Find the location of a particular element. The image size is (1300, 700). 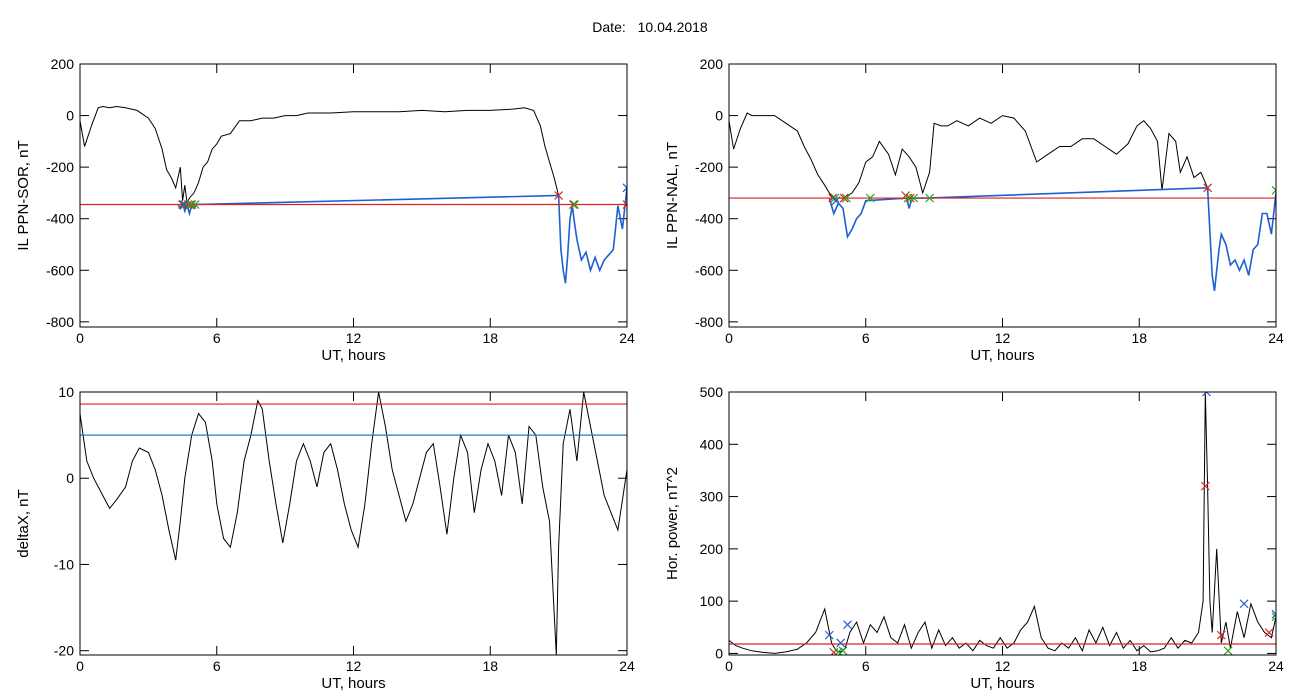

y-axis-title: IL PPN-SOR, nT is located at coordinates (23, 195).